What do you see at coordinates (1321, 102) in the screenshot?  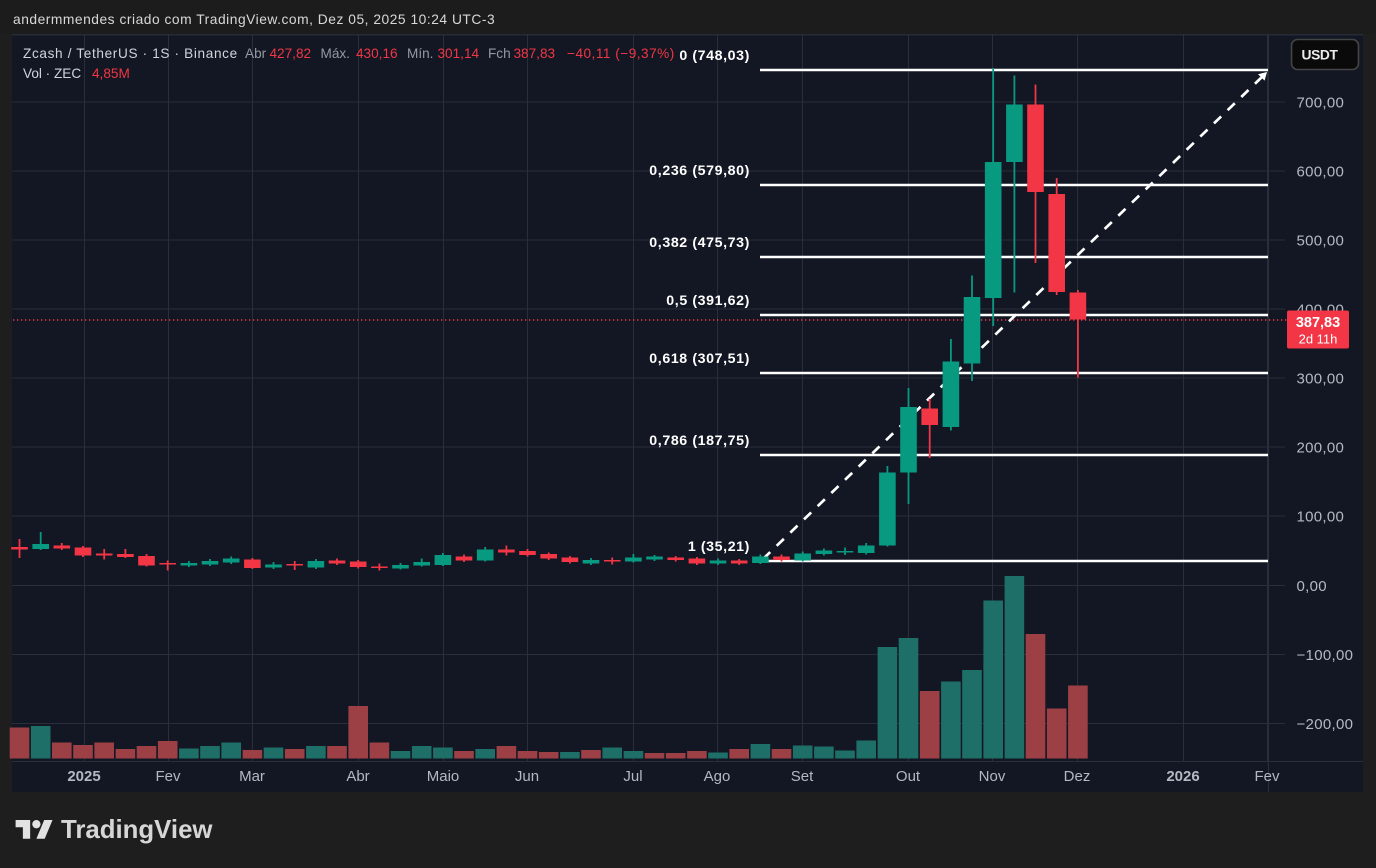 I see `svg-text: 700,00` at bounding box center [1321, 102].